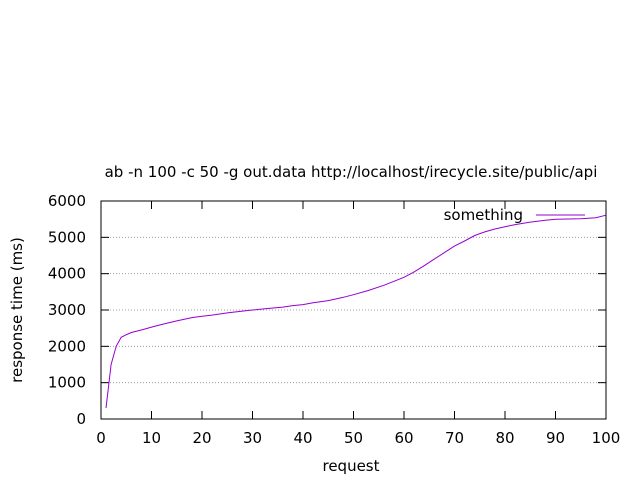  I want to click on x-tick-label-0: 0, so click(101, 438).